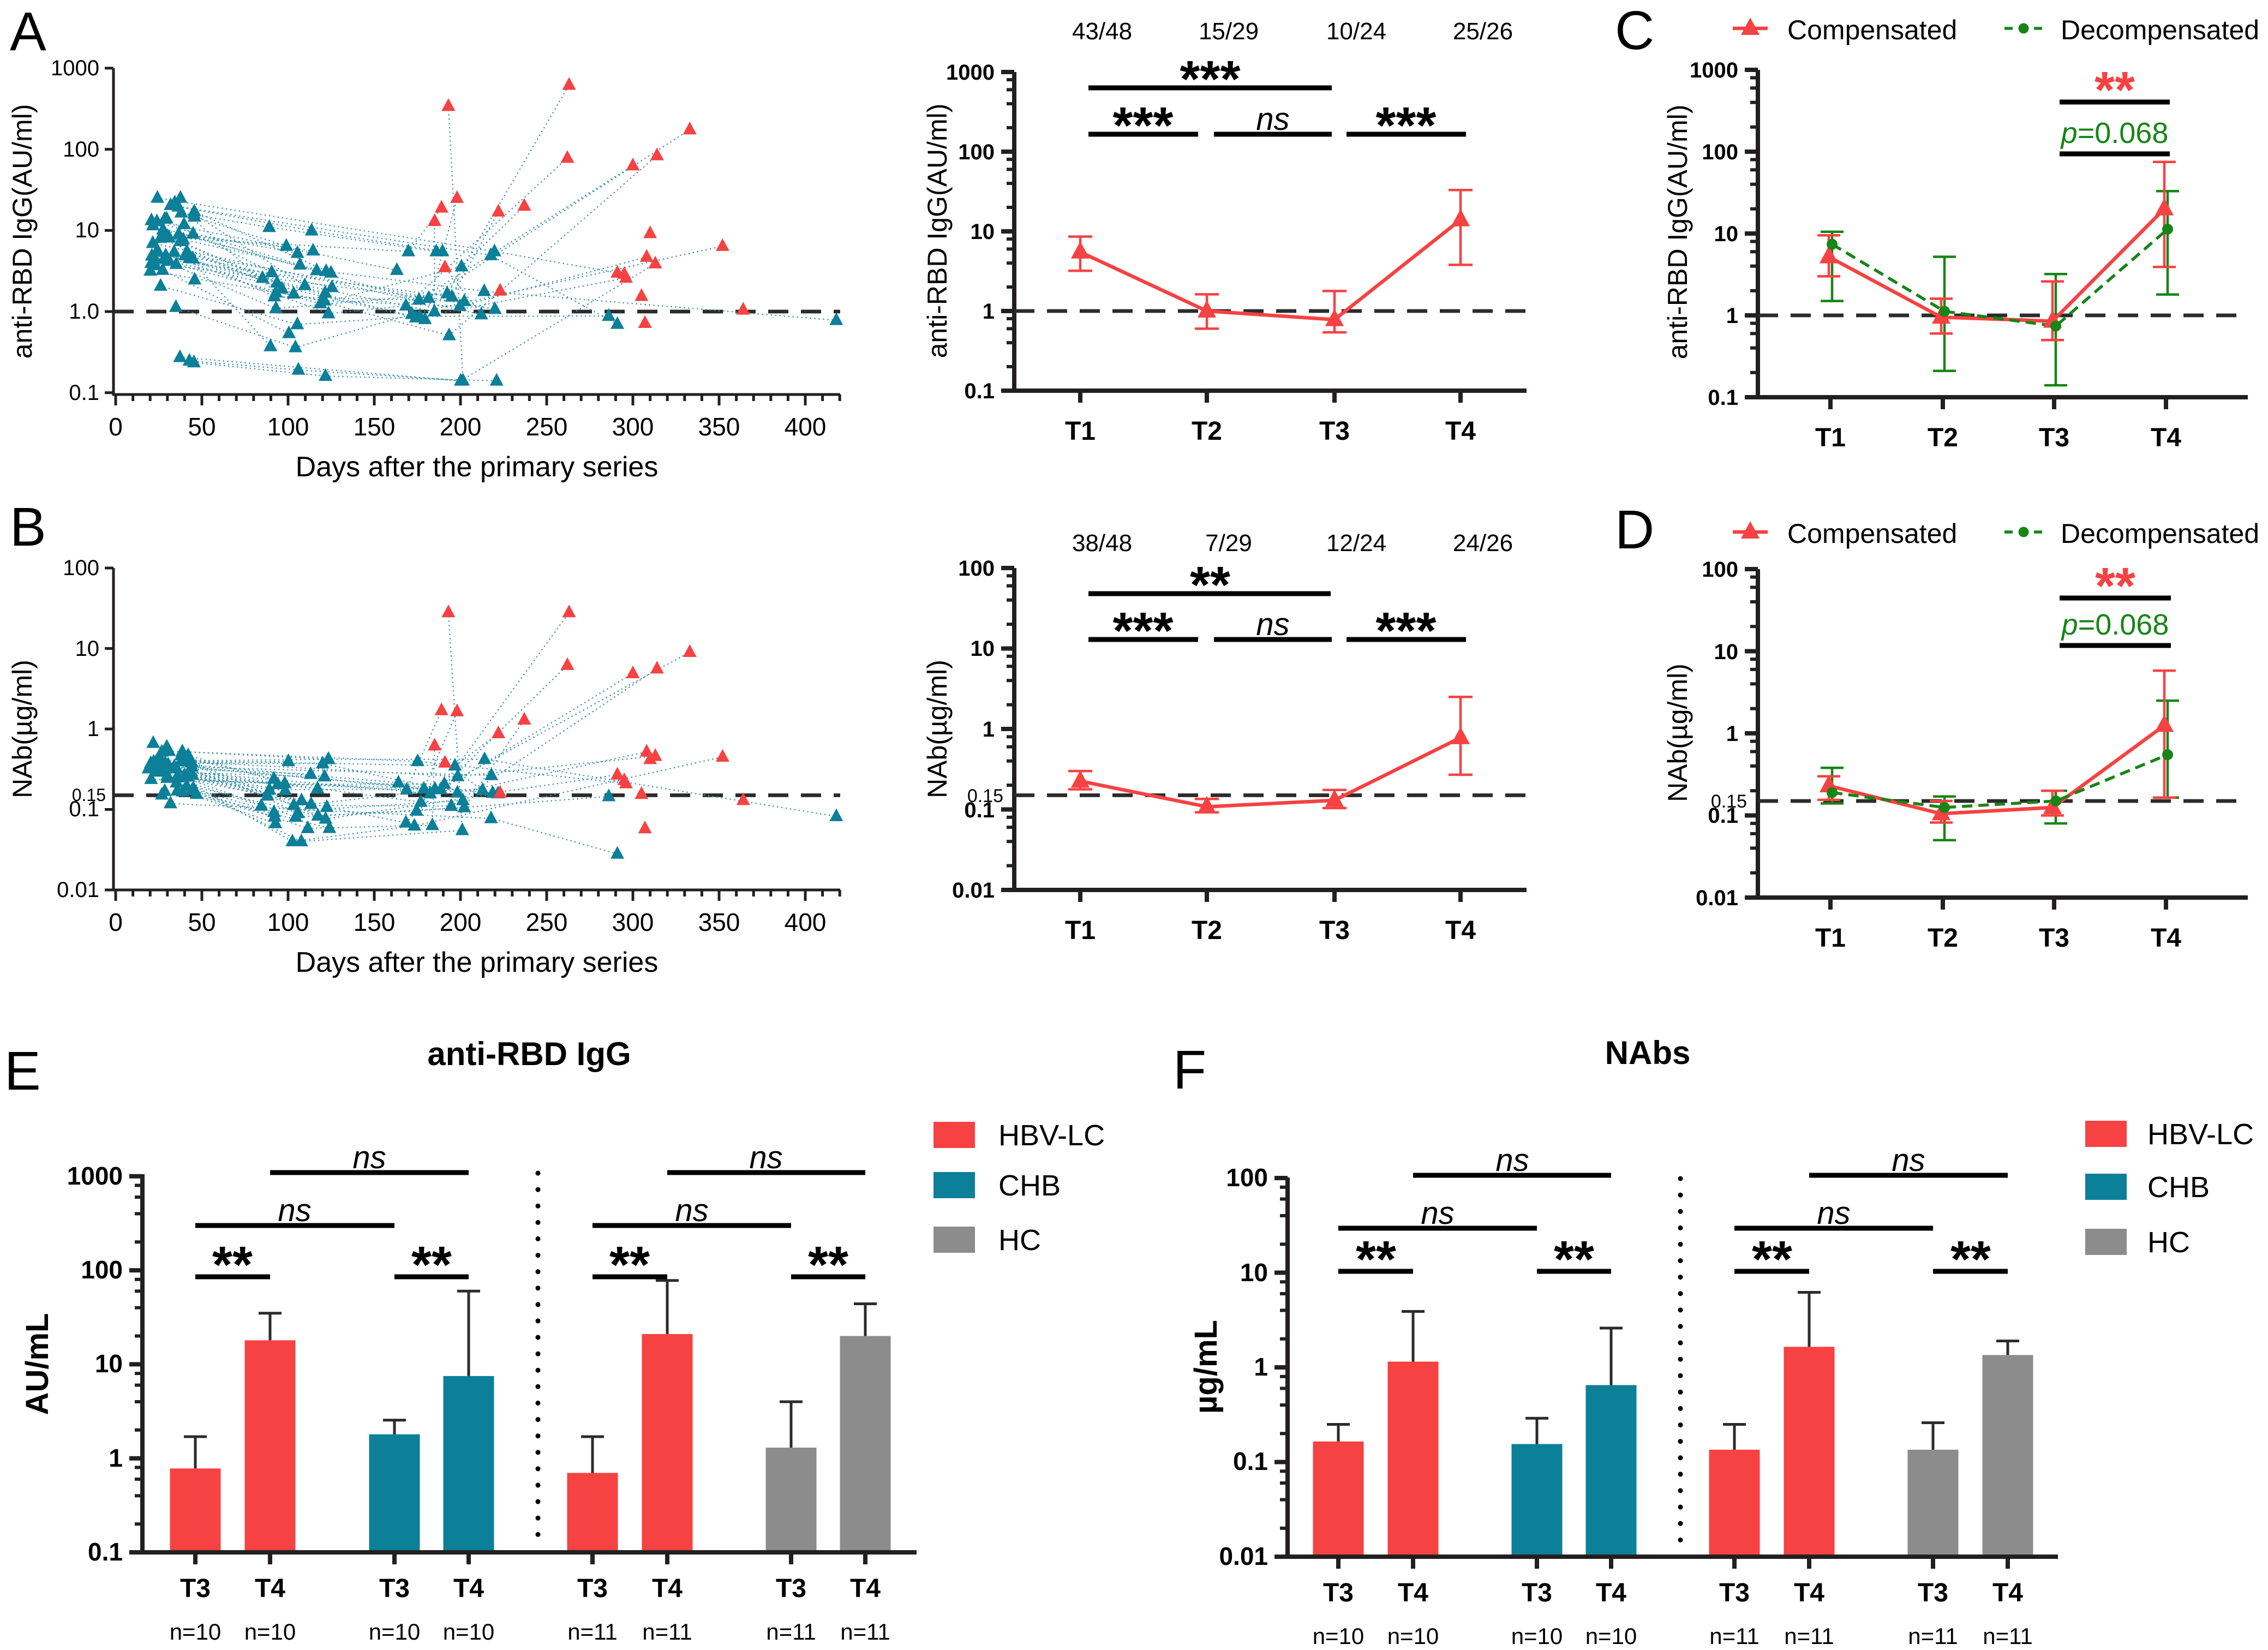 The height and width of the screenshot is (1650, 2268). What do you see at coordinates (1634, 30) in the screenshot?
I see `svg-text: C` at bounding box center [1634, 30].